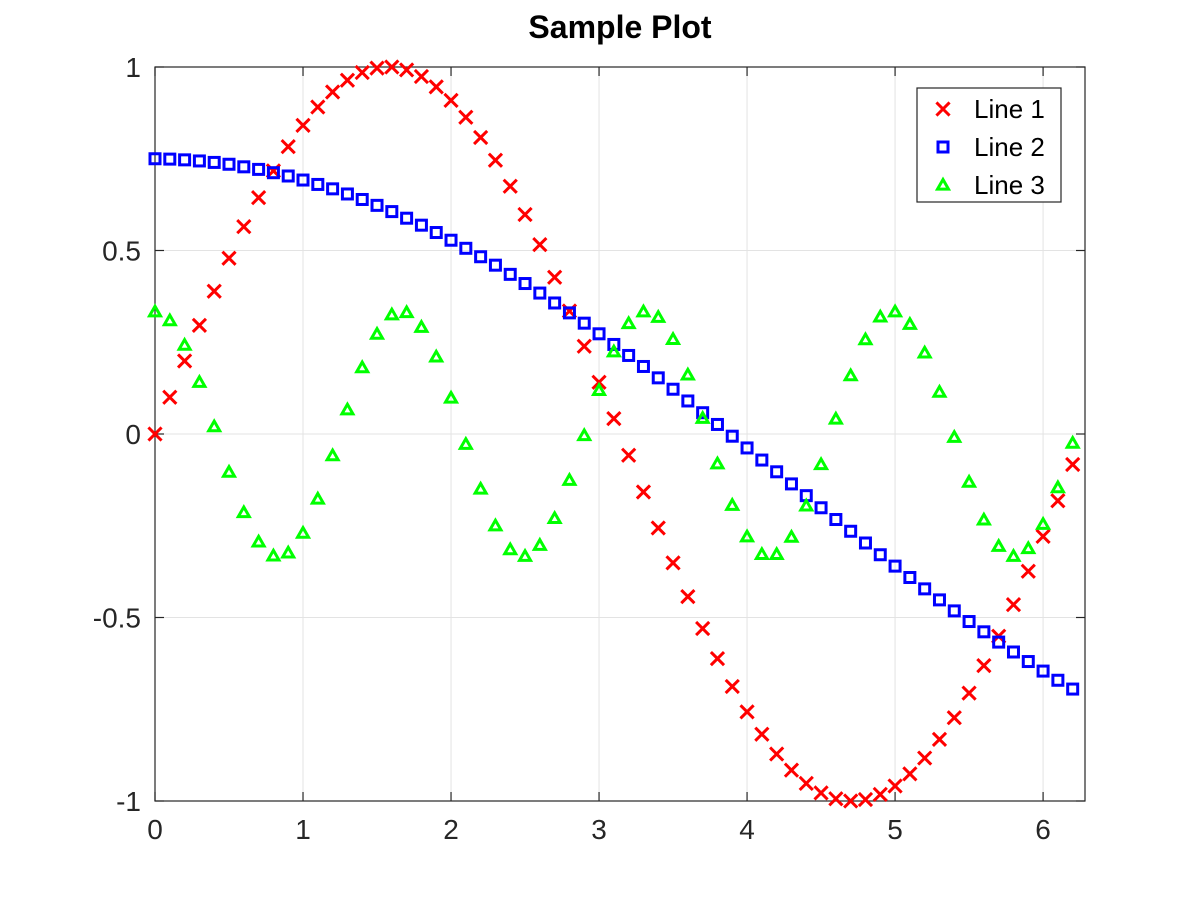 The height and width of the screenshot is (900, 1200). I want to click on legend-marker, so click(943, 109).